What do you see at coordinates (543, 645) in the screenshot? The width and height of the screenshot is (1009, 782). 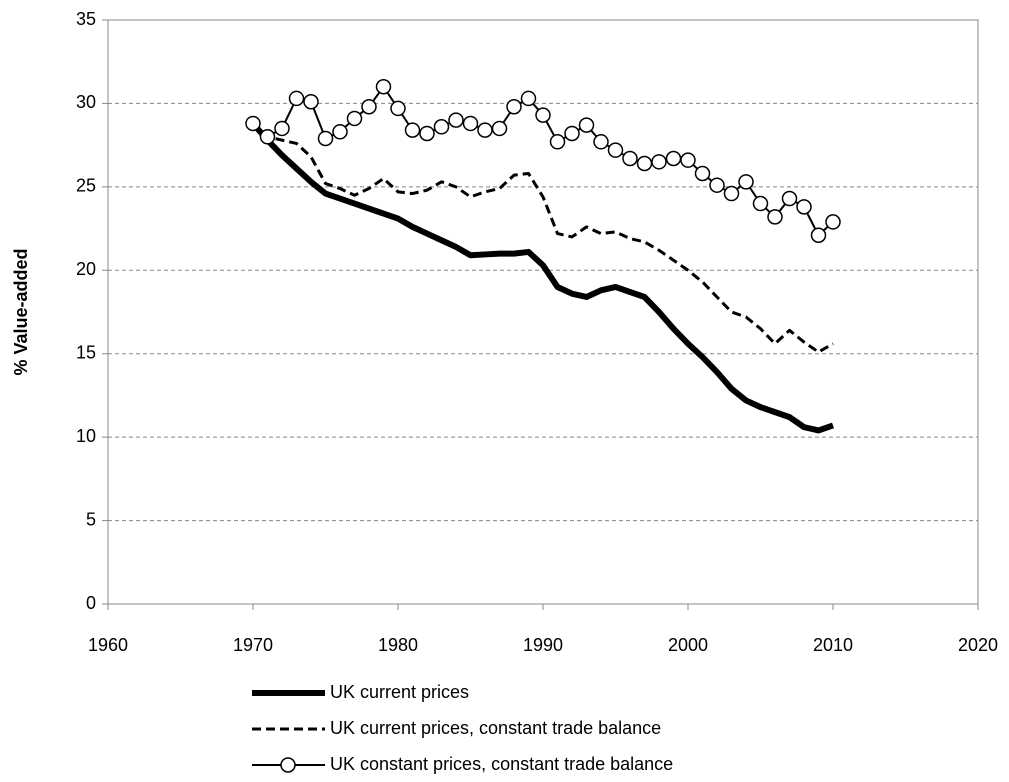 I see `x-tick-label: 1990` at bounding box center [543, 645].